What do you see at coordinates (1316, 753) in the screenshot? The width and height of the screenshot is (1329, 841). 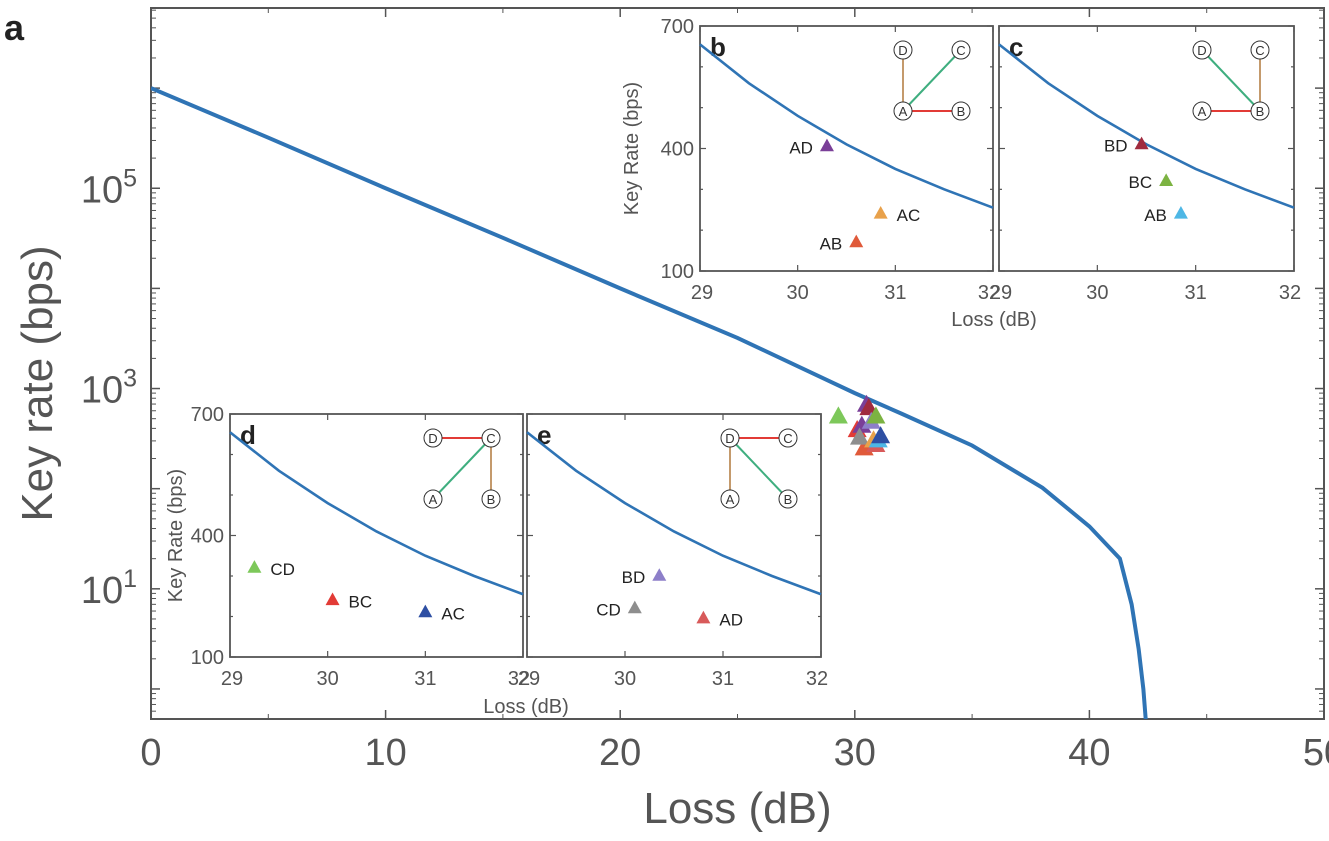 I see `x-tick-label: 50` at bounding box center [1316, 753].